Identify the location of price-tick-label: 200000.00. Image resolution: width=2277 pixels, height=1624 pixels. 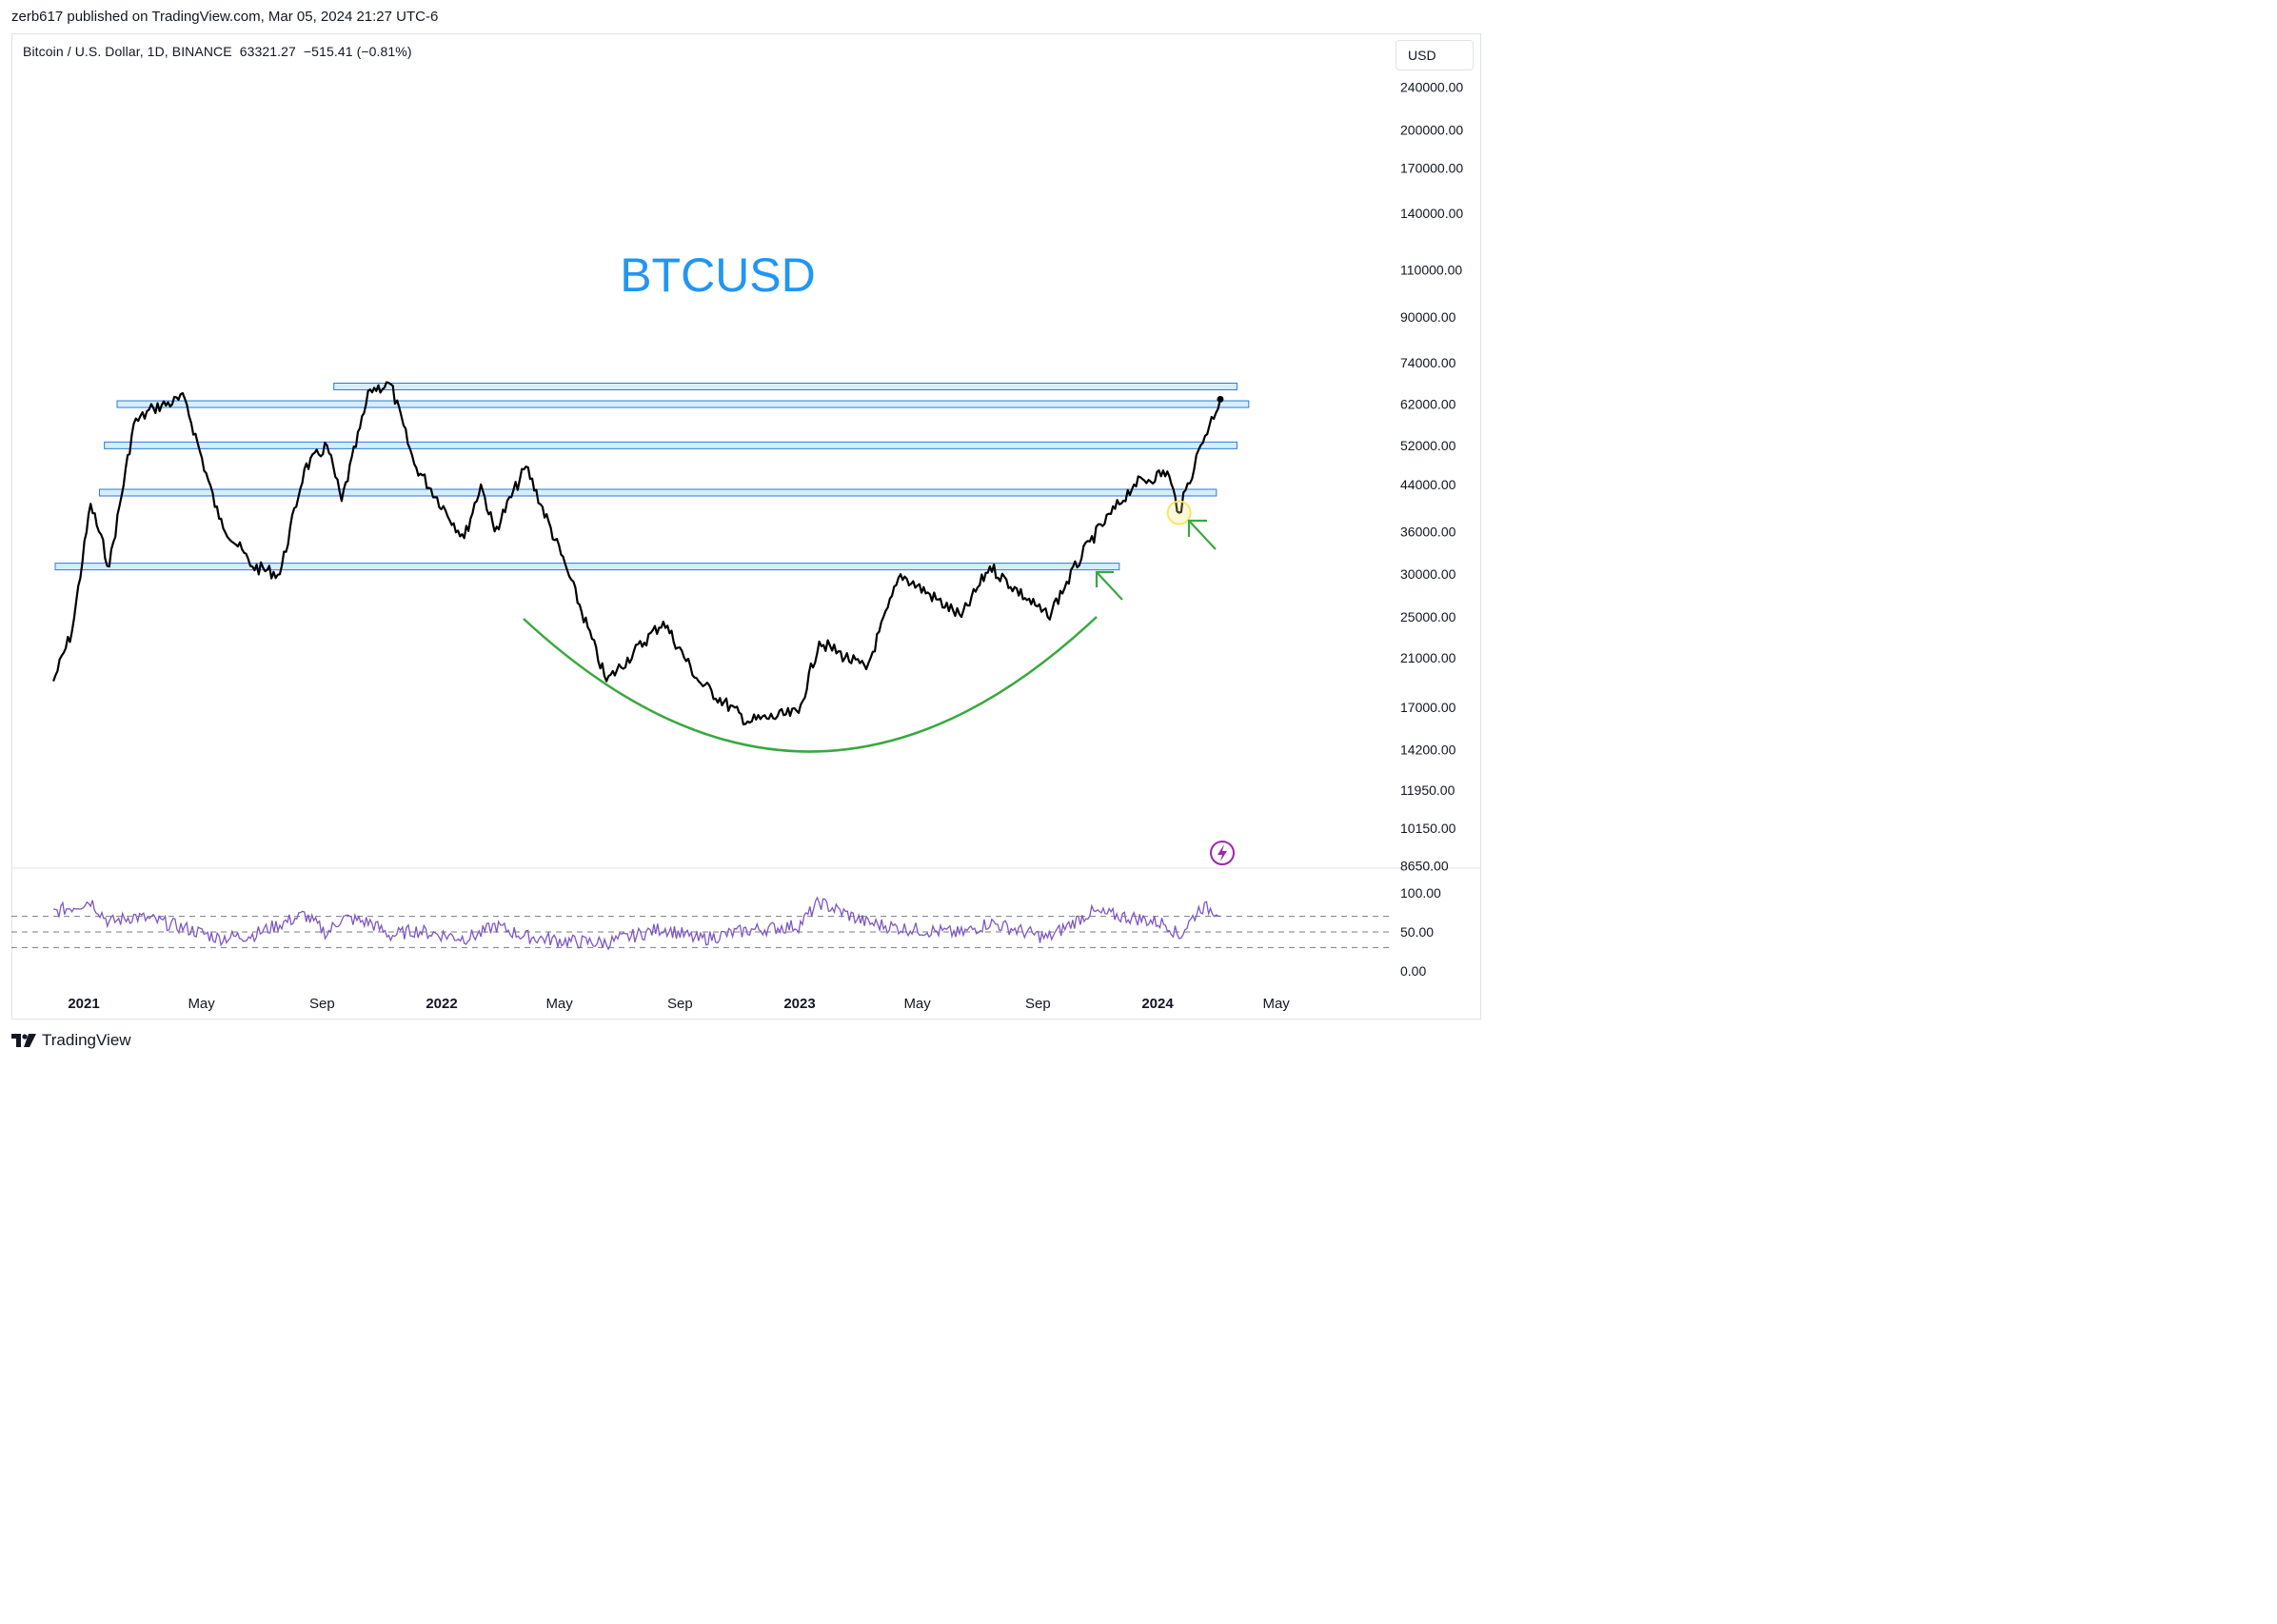
(1431, 130).